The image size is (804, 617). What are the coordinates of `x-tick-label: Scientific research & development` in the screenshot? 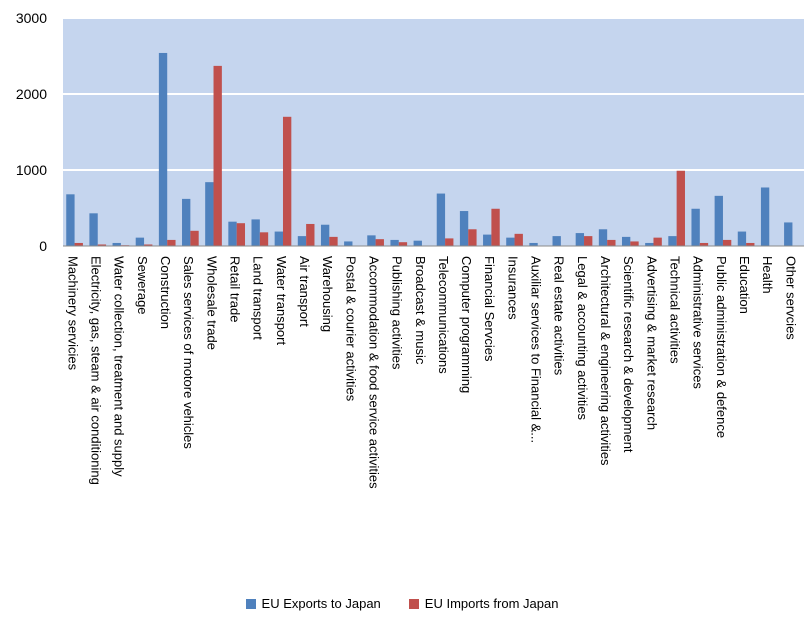 It's located at (628, 354).